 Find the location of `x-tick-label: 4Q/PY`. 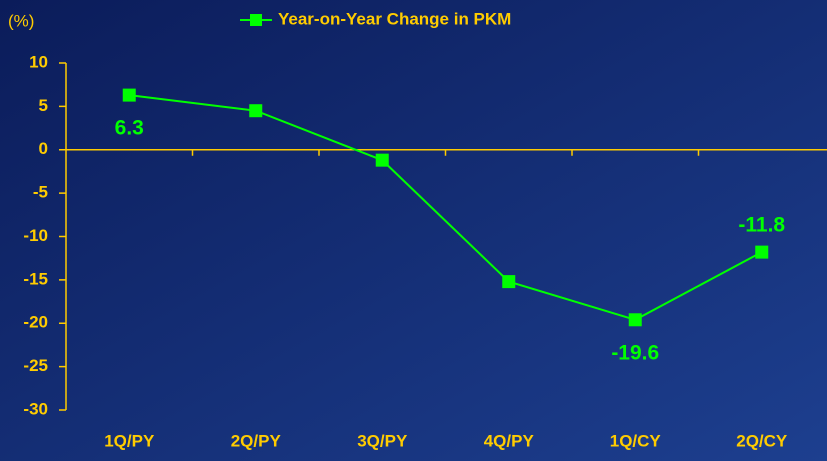

x-tick-label: 4Q/PY is located at coordinates (509, 440).